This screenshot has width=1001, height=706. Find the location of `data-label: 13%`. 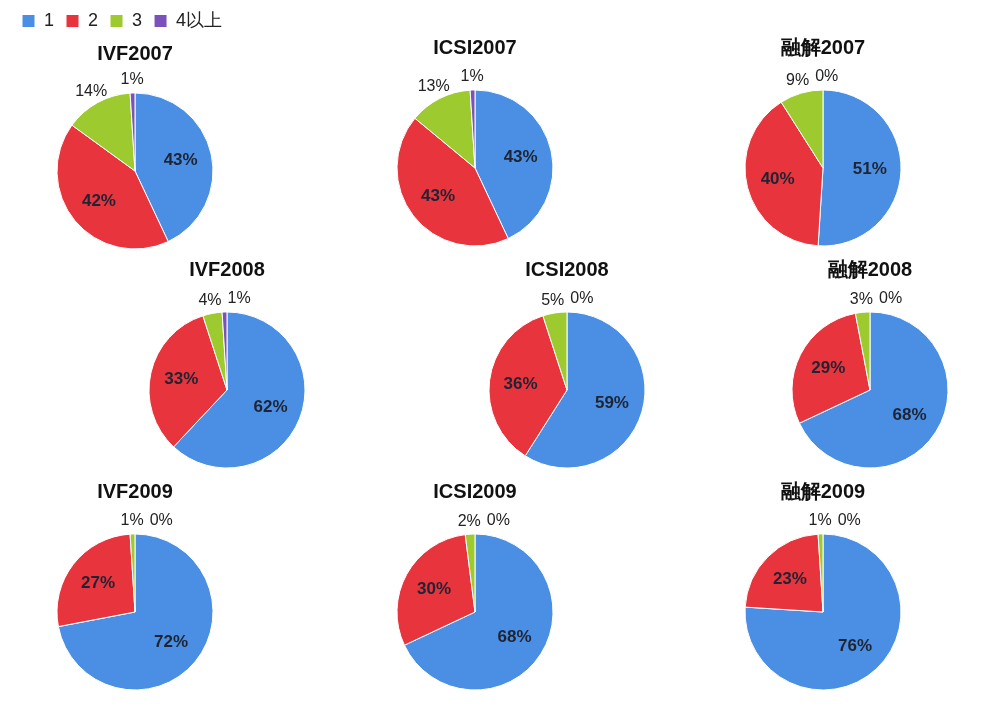

data-label: 13% is located at coordinates (433, 86).